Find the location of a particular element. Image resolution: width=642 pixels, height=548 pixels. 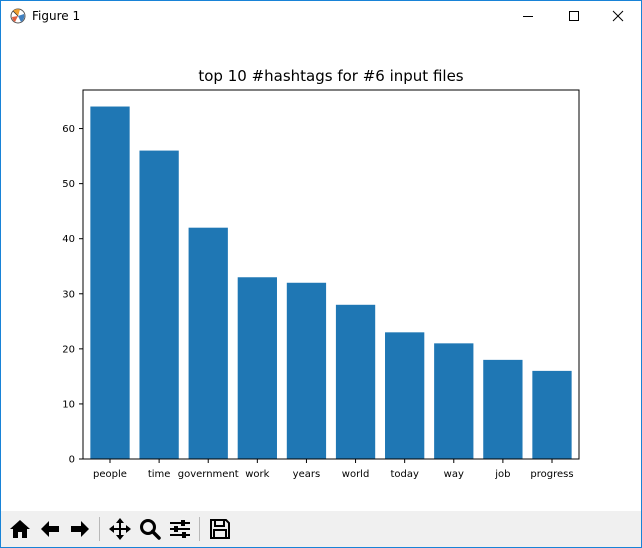

bar-today is located at coordinates (405, 395).